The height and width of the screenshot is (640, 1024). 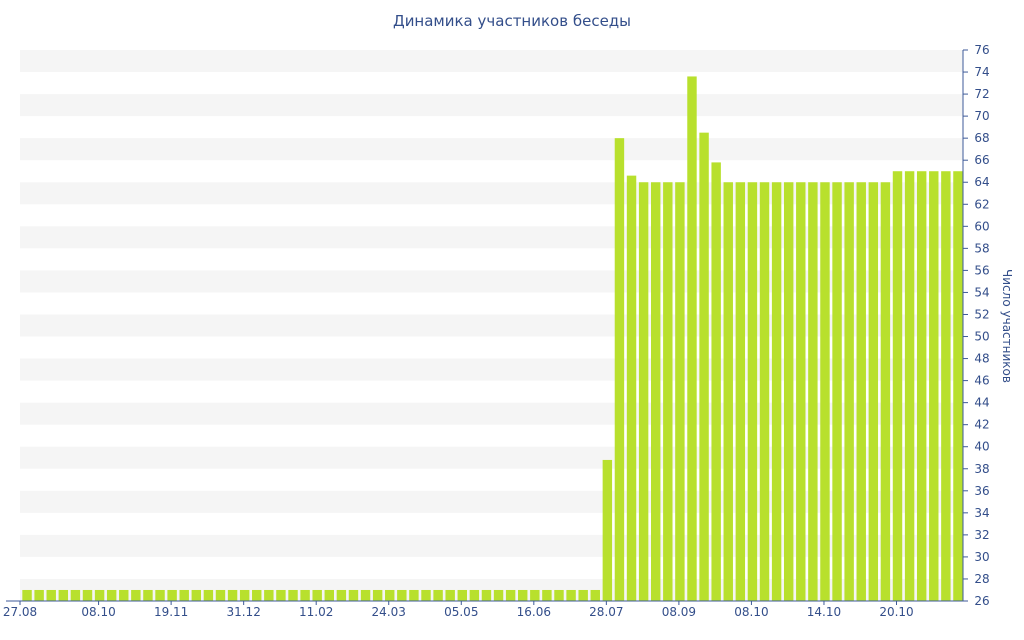 What do you see at coordinates (981, 491) in the screenshot?
I see `y-tick-label: 36` at bounding box center [981, 491].